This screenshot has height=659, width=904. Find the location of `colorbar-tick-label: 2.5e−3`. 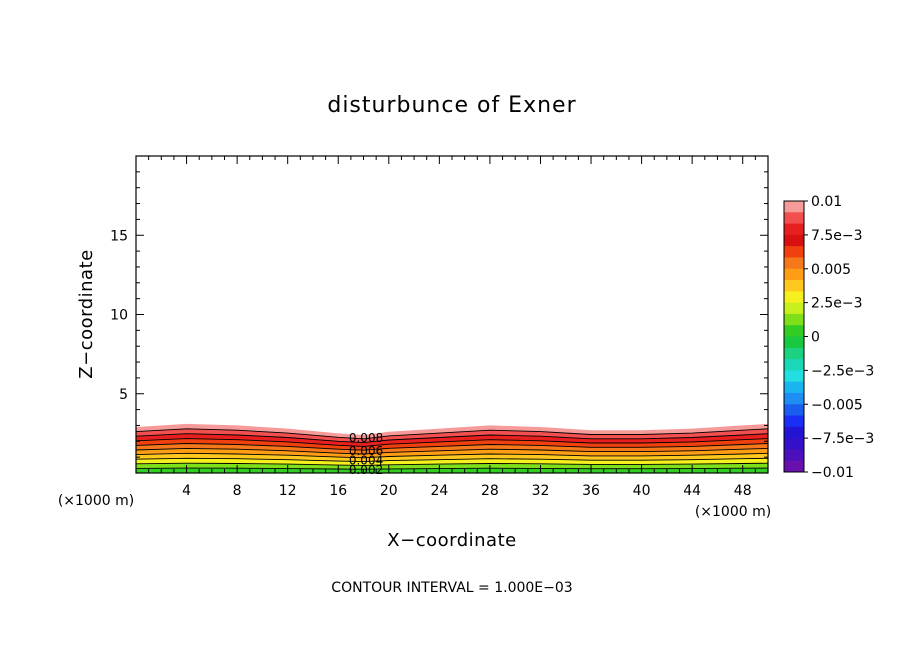

colorbar-tick-label: 2.5e−3 is located at coordinates (837, 304).